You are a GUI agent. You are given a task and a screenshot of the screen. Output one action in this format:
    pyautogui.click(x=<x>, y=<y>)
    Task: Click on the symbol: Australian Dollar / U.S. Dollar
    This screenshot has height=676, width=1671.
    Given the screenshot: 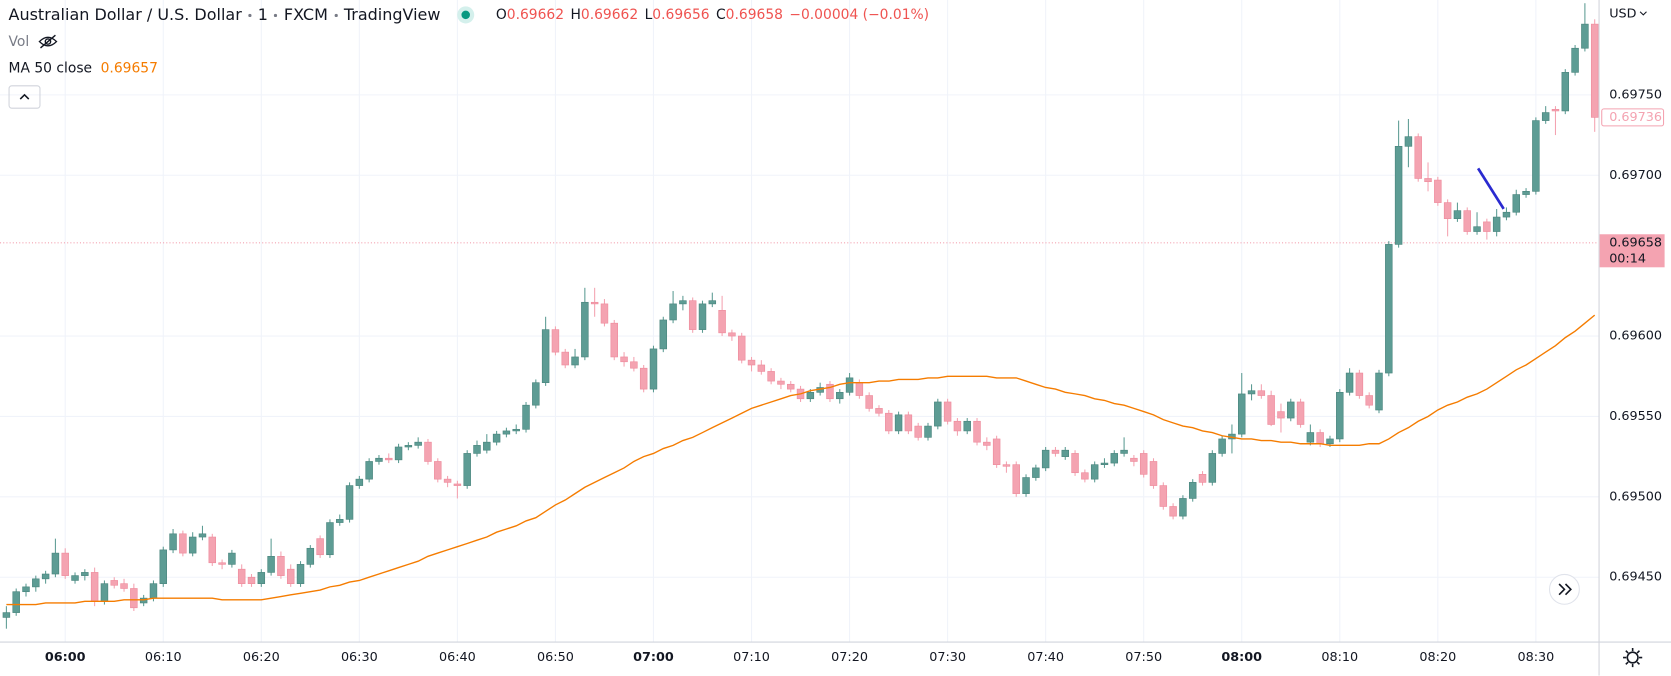 What is the action you would take?
    pyautogui.click(x=125, y=15)
    